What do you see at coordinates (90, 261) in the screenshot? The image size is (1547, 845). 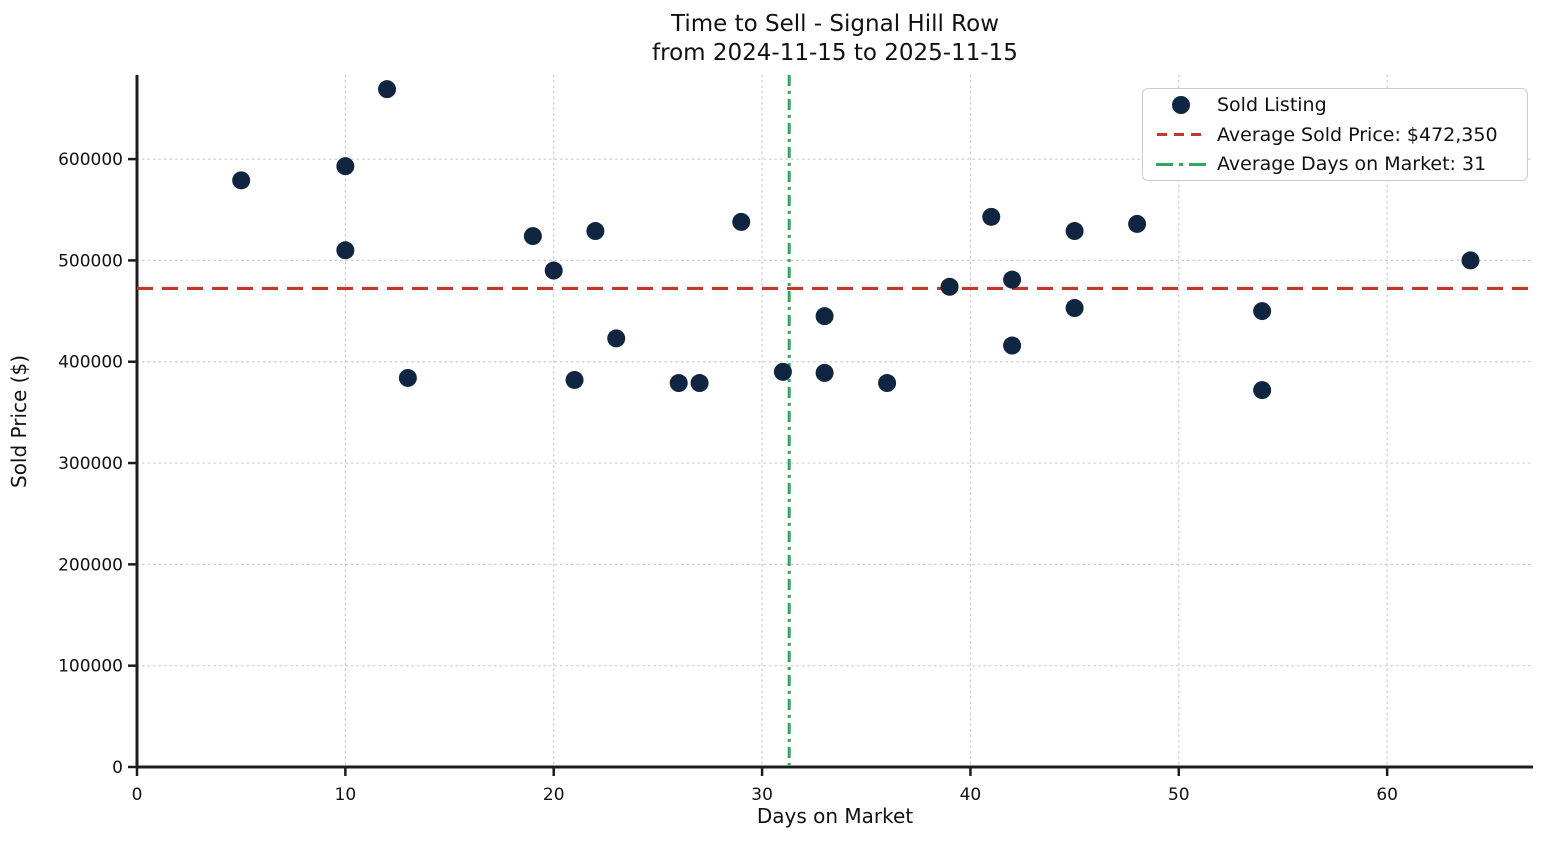 I see `y-tick-label: 500000` at bounding box center [90, 261].